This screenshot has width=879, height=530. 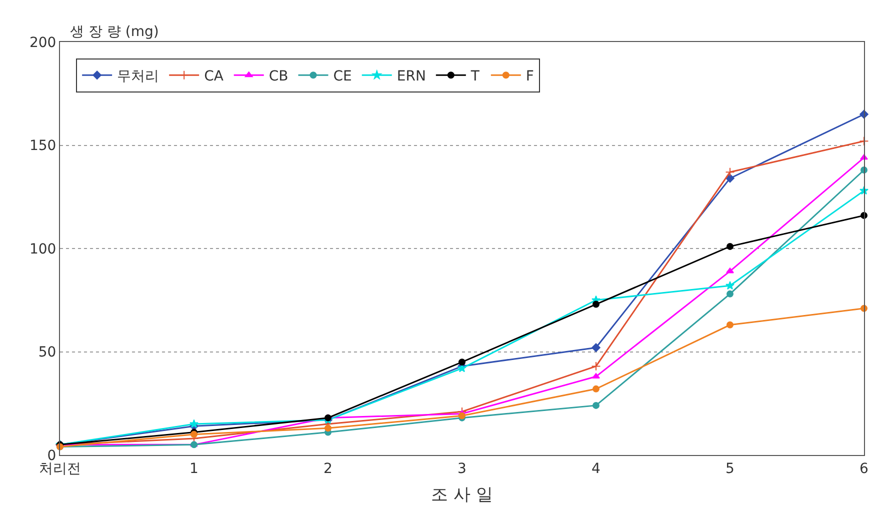 I want to click on legend-label: T, so click(x=475, y=76).